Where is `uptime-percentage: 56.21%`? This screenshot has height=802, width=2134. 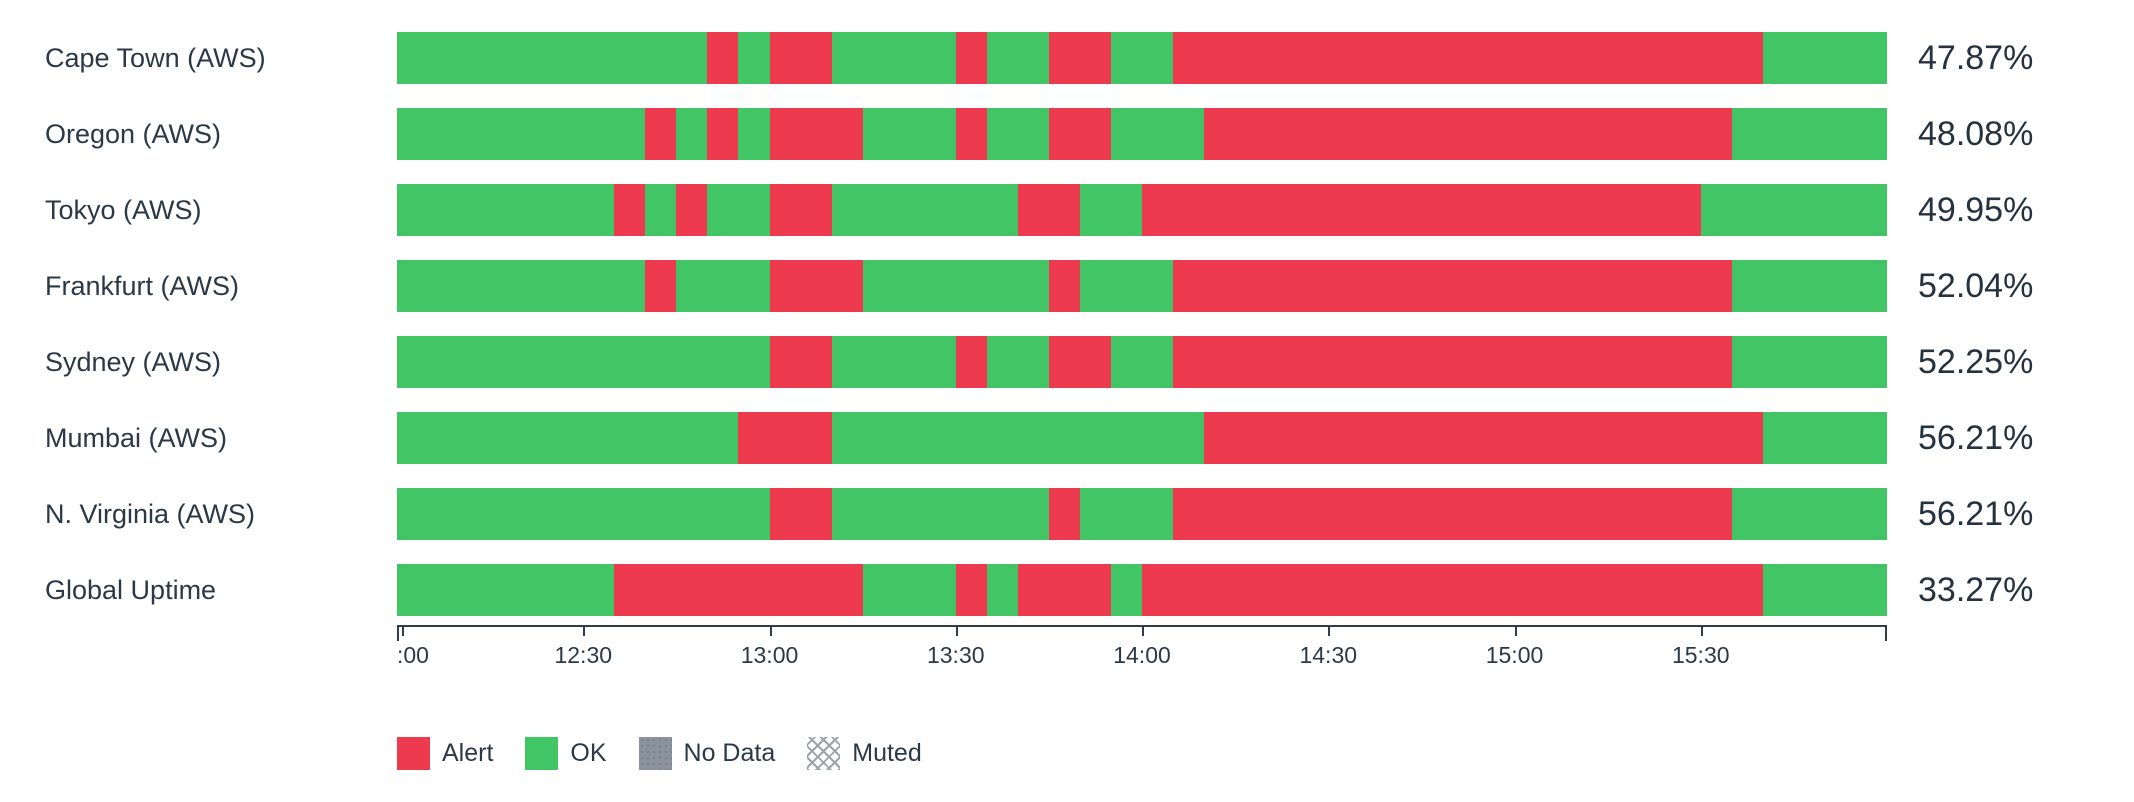 uptime-percentage: 56.21% is located at coordinates (1976, 437).